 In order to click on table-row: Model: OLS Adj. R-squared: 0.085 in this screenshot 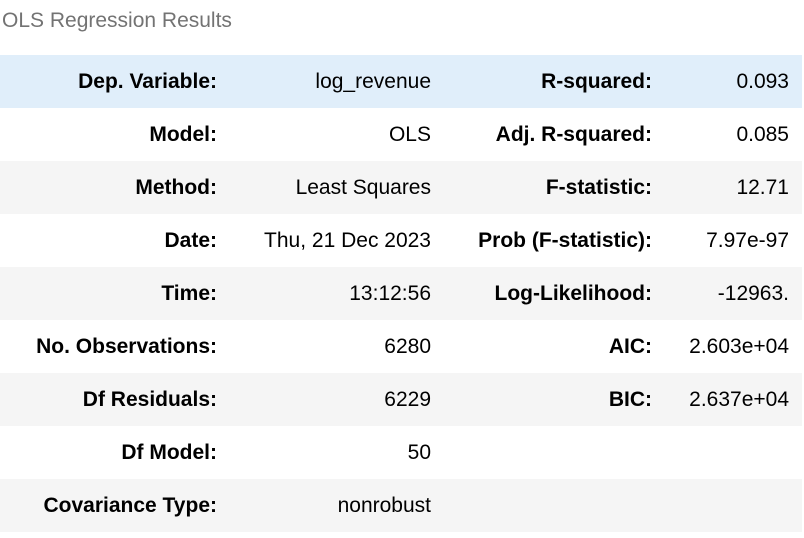, I will do `click(401, 134)`.